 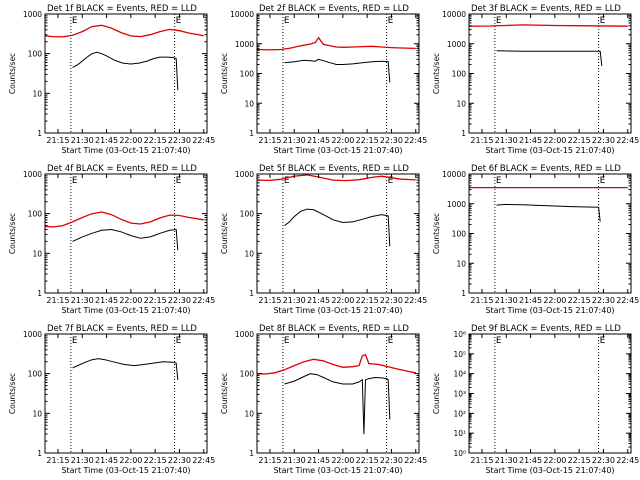 What do you see at coordinates (546, 9) in the screenshot?
I see `panel-title: Det 3f BLACK = Events, RED = LLD` at bounding box center [546, 9].